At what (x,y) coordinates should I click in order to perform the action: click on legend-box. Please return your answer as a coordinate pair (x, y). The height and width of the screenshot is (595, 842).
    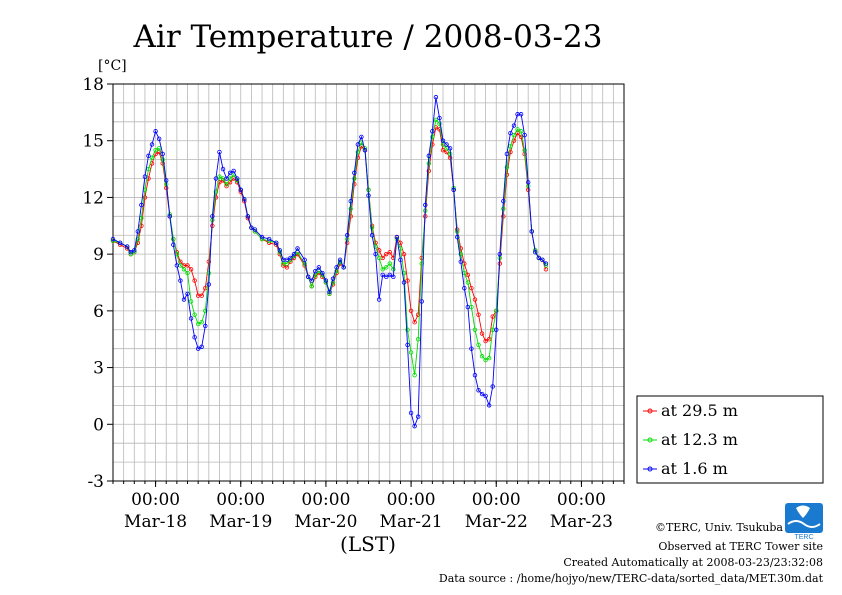
    Looking at the image, I should click on (730, 439).